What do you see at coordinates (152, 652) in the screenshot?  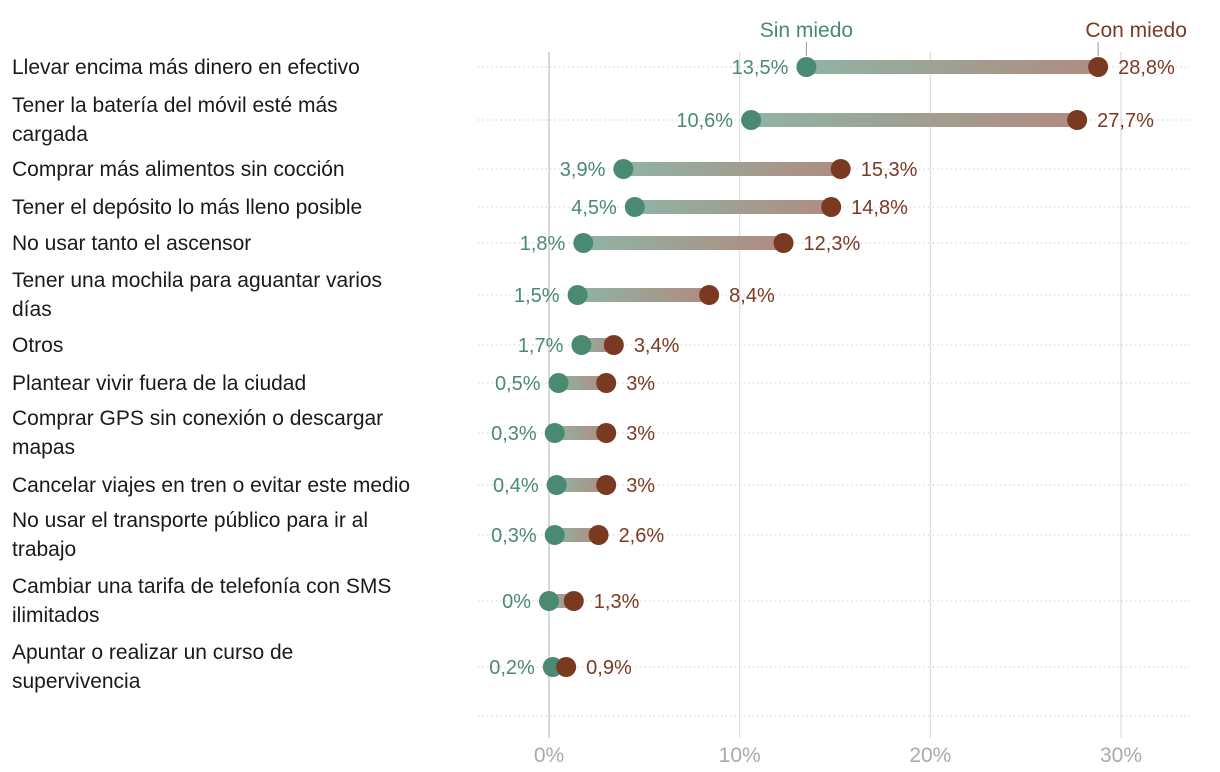 I see `category-label: Apuntar o realizar un curso de` at bounding box center [152, 652].